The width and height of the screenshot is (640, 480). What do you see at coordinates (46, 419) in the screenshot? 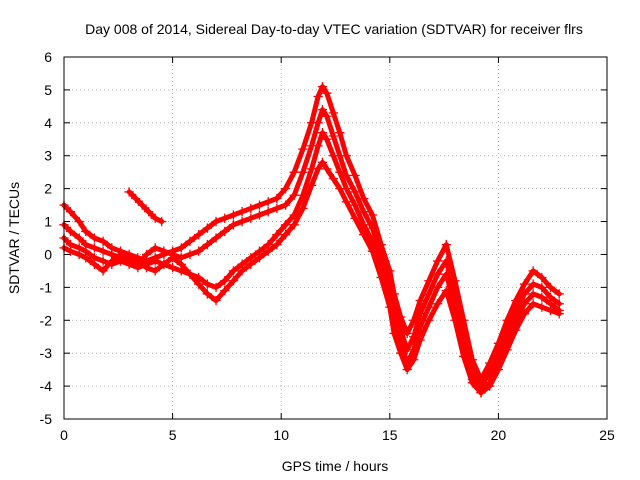
I see `y-tick-label: -5` at bounding box center [46, 419].